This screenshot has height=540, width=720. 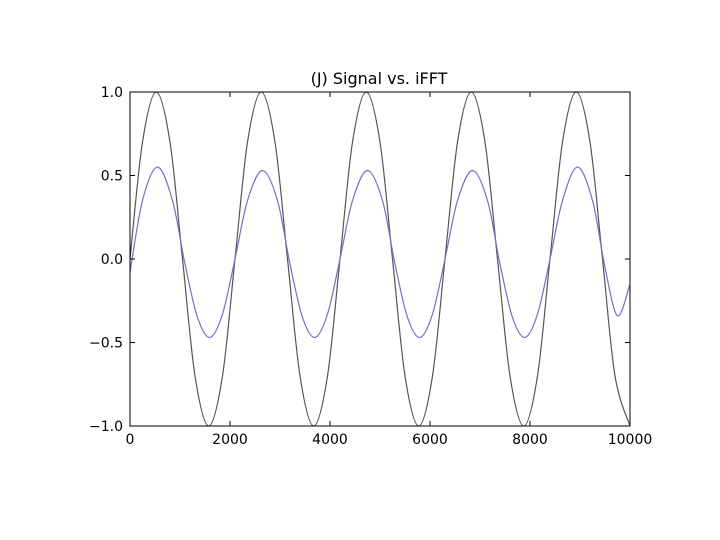 I want to click on chart-title: (J) Signal vs. iFFT, so click(x=379, y=78).